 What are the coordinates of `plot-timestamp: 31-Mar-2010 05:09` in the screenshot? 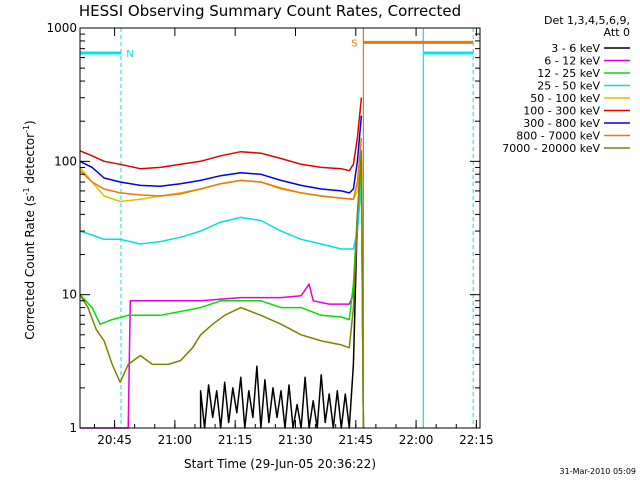 It's located at (598, 471).